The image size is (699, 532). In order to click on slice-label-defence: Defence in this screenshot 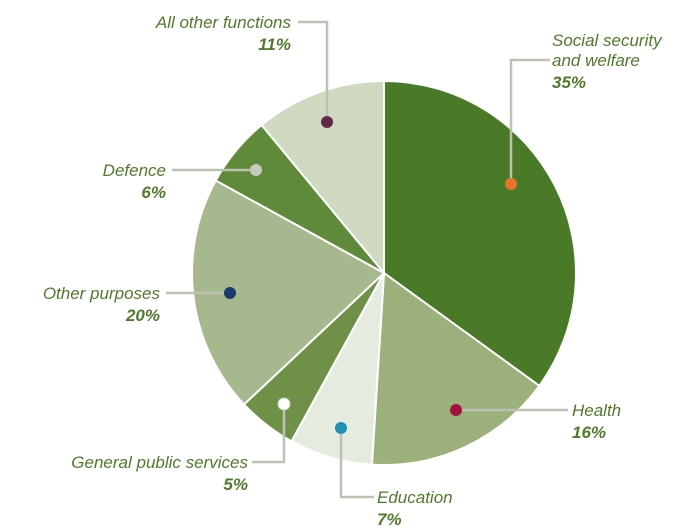, I will do `click(134, 170)`.